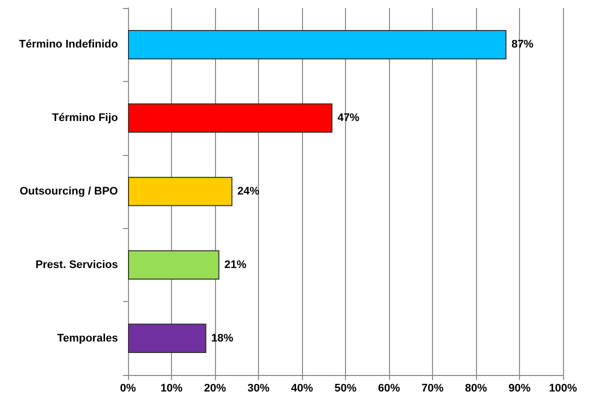 The image size is (593, 394). What do you see at coordinates (519, 388) in the screenshot?
I see `x-tick-label: 90%` at bounding box center [519, 388].